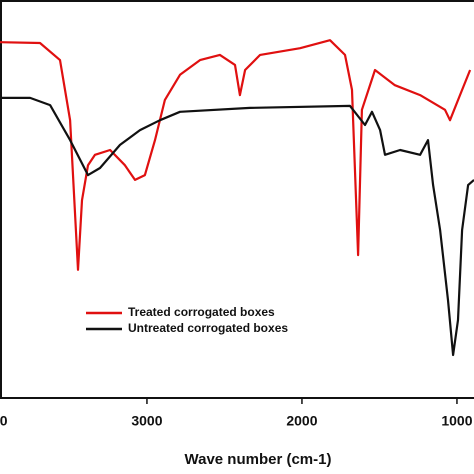  Describe the element at coordinates (4, 421) in the screenshot. I see `x-tick-label: 4000` at that location.